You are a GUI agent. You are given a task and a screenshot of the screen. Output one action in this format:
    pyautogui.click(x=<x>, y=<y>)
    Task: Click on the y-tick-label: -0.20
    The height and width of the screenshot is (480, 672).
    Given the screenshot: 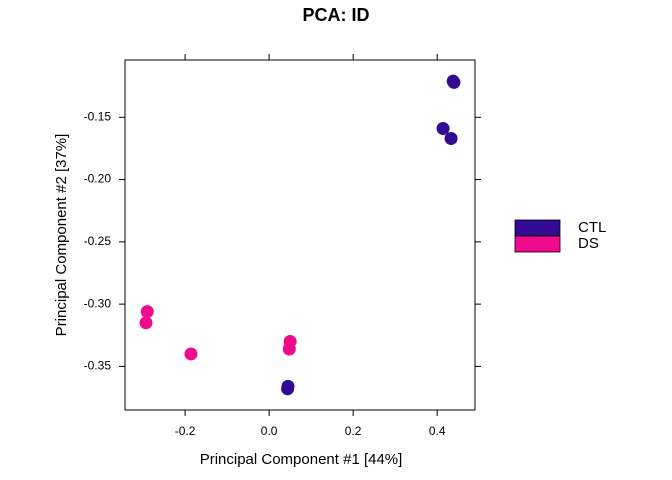 What is the action you would take?
    pyautogui.click(x=98, y=179)
    